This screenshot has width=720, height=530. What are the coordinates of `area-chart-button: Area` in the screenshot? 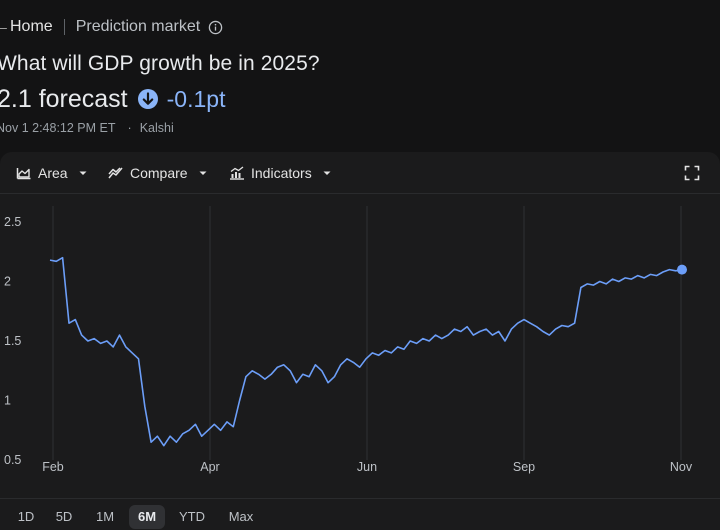 It's located at (52, 173).